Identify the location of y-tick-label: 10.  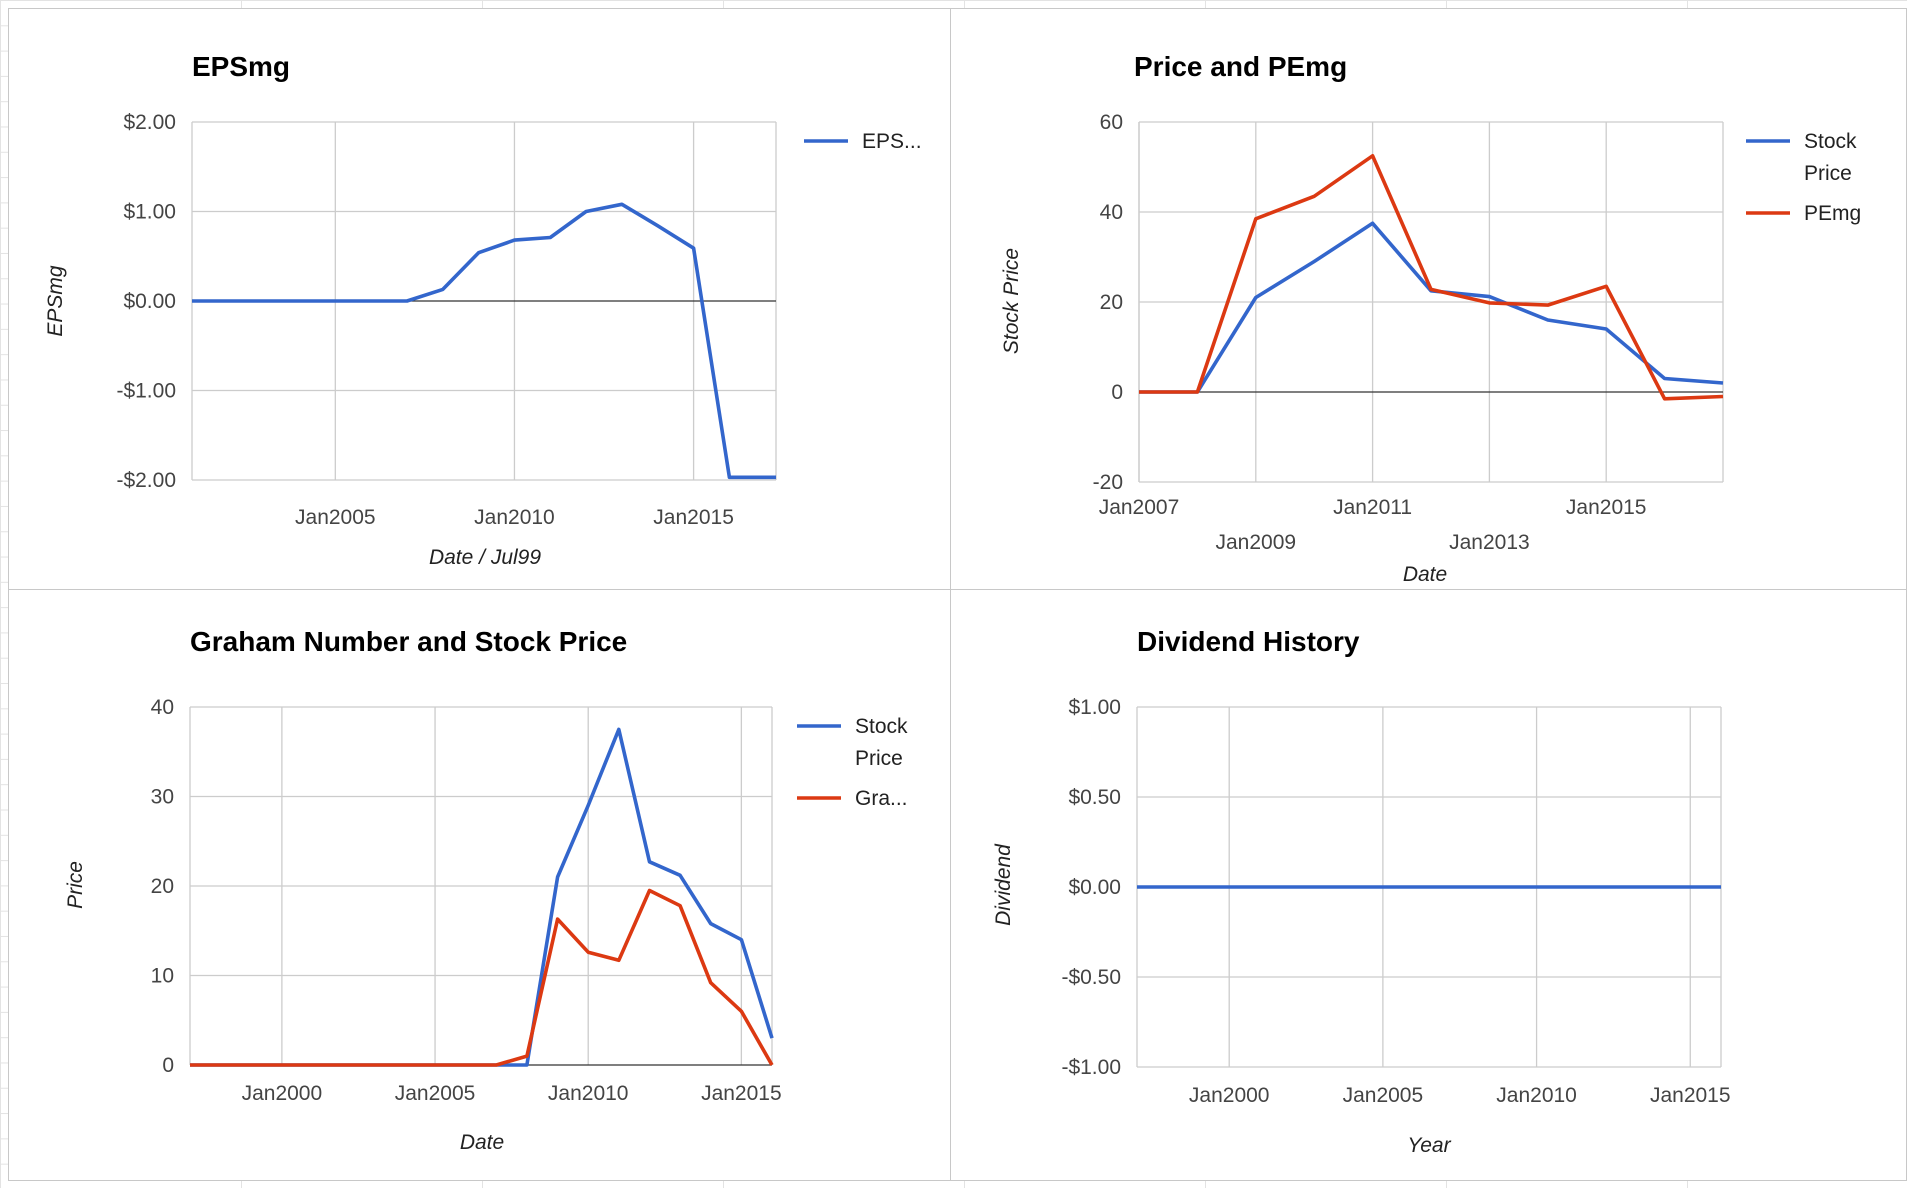
(162, 976).